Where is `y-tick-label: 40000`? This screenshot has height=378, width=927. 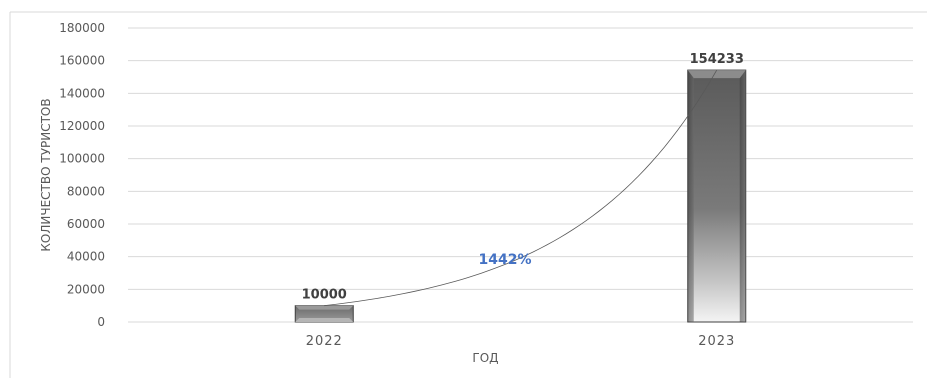
y-tick-label: 40000 is located at coordinates (86, 257).